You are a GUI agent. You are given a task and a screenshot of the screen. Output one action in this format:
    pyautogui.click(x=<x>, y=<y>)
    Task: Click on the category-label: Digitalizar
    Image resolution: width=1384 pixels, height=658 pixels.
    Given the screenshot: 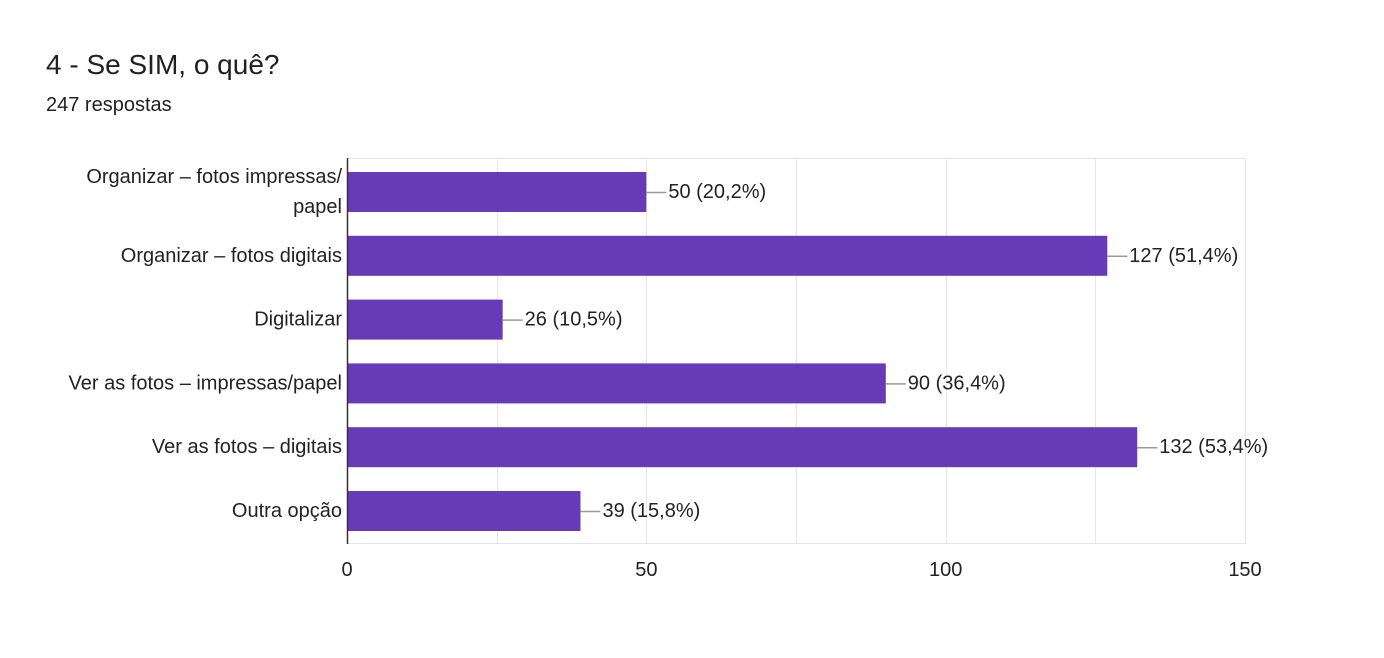 What is the action you would take?
    pyautogui.click(x=298, y=320)
    